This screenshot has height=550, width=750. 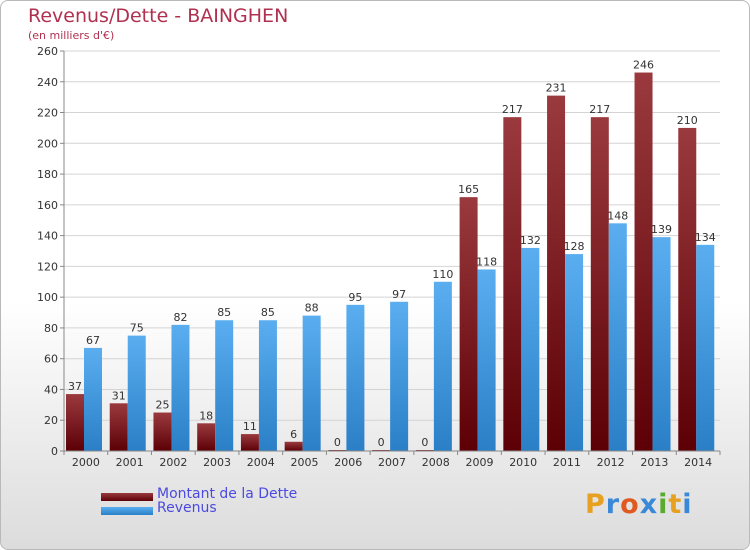 What do you see at coordinates (436, 462) in the screenshot?
I see `x-tick-label: 2008` at bounding box center [436, 462].